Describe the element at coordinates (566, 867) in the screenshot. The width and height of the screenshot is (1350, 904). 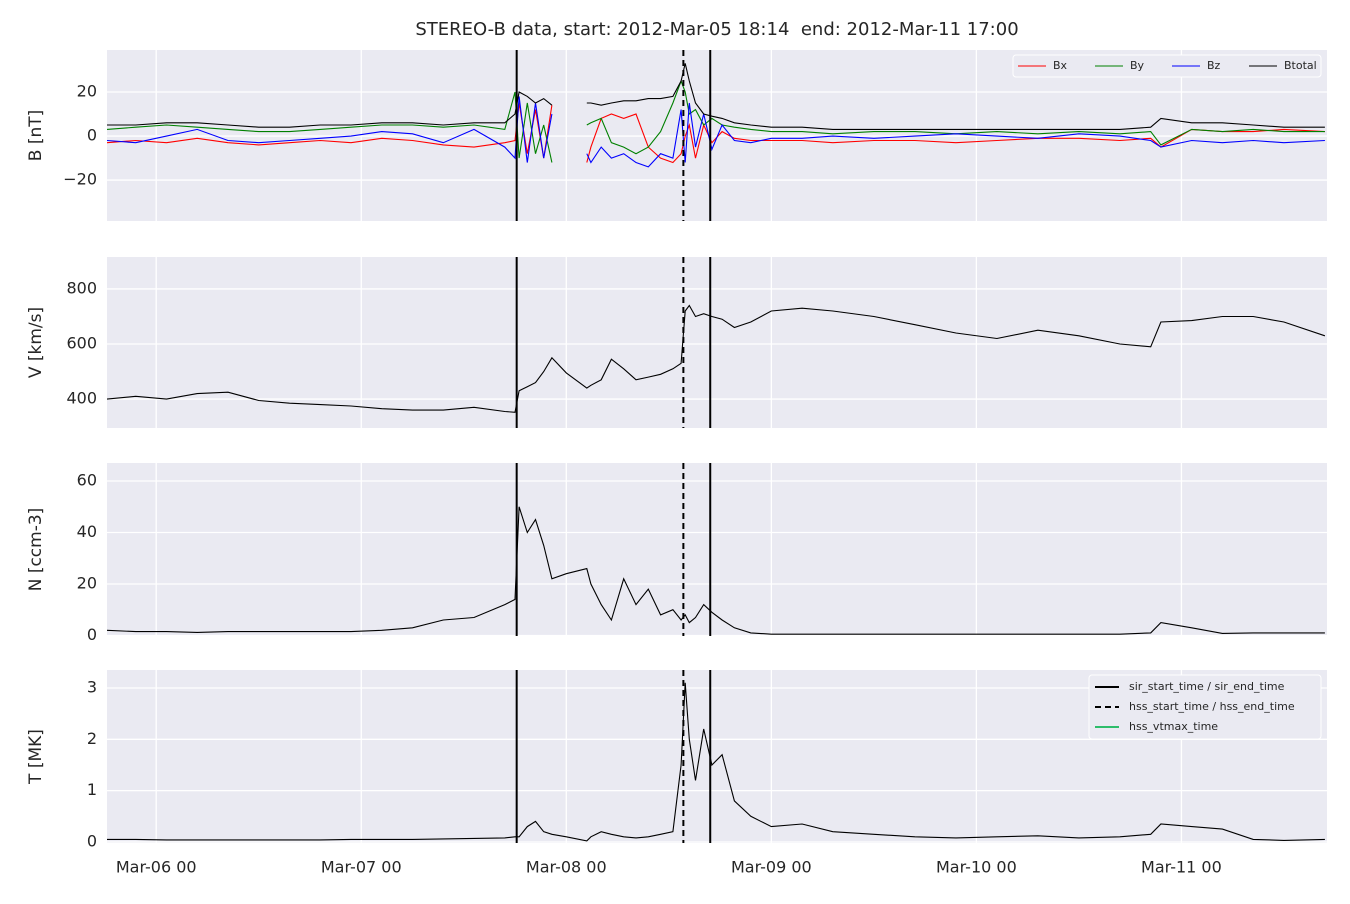
I see `x-tick-label: Mar-08 00` at that location.